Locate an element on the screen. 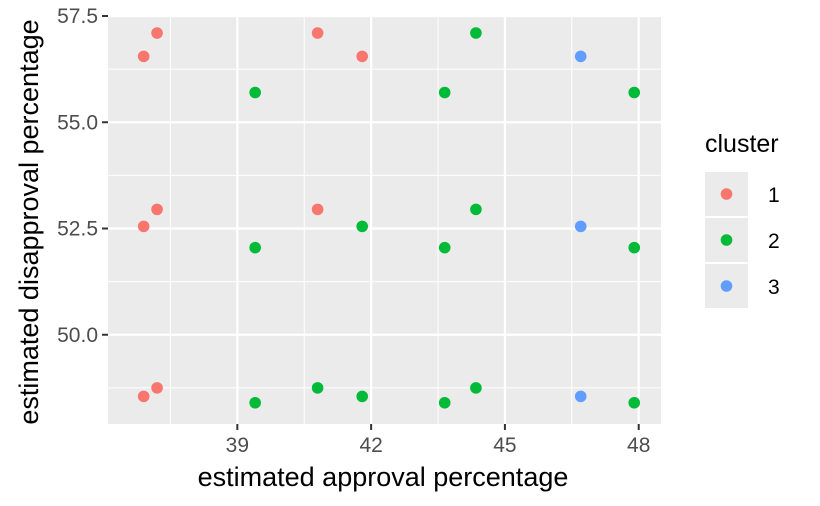 The height and width of the screenshot is (506, 820). legend-label-1: 1 is located at coordinates (774, 195).